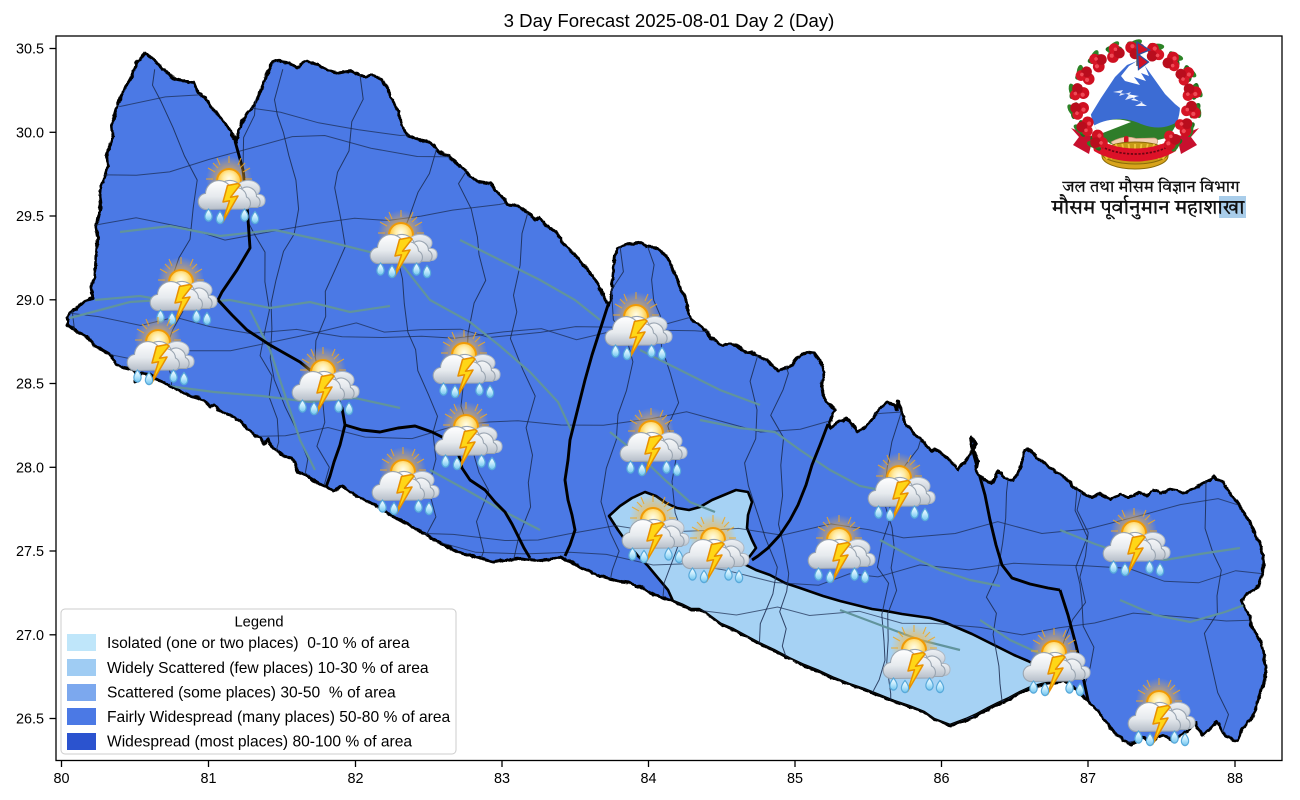 Image resolution: width=1300 pixels, height=800 pixels. Describe the element at coordinates (941, 779) in the screenshot. I see `svg-text: 86` at that location.